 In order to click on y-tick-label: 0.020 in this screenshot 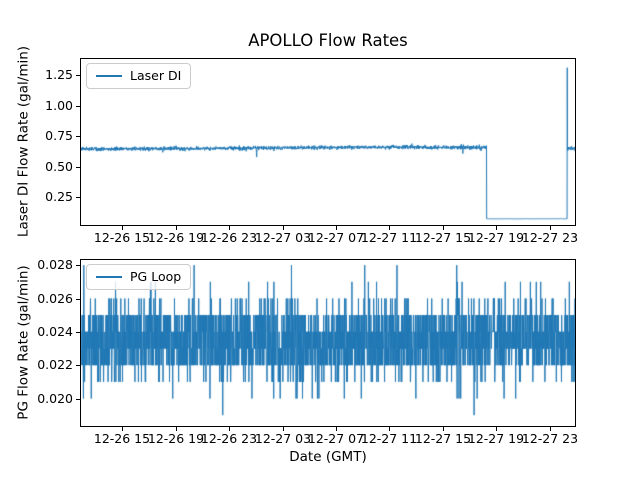, I will do `click(55, 398)`.